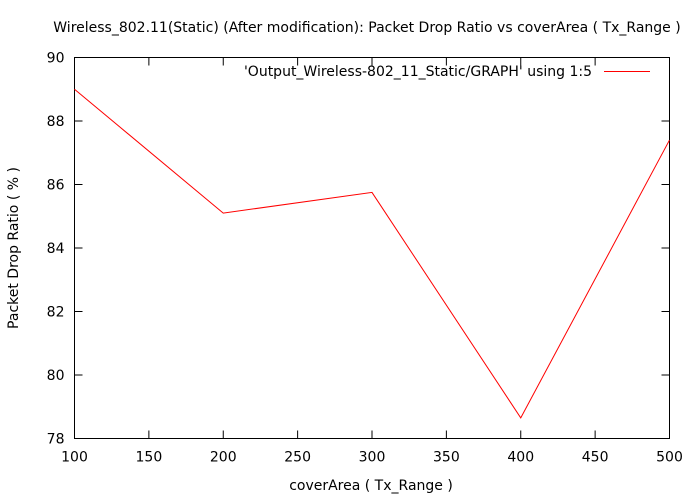 The image size is (700, 500). What do you see at coordinates (149, 458) in the screenshot?
I see `x-tick-label: 150` at bounding box center [149, 458].